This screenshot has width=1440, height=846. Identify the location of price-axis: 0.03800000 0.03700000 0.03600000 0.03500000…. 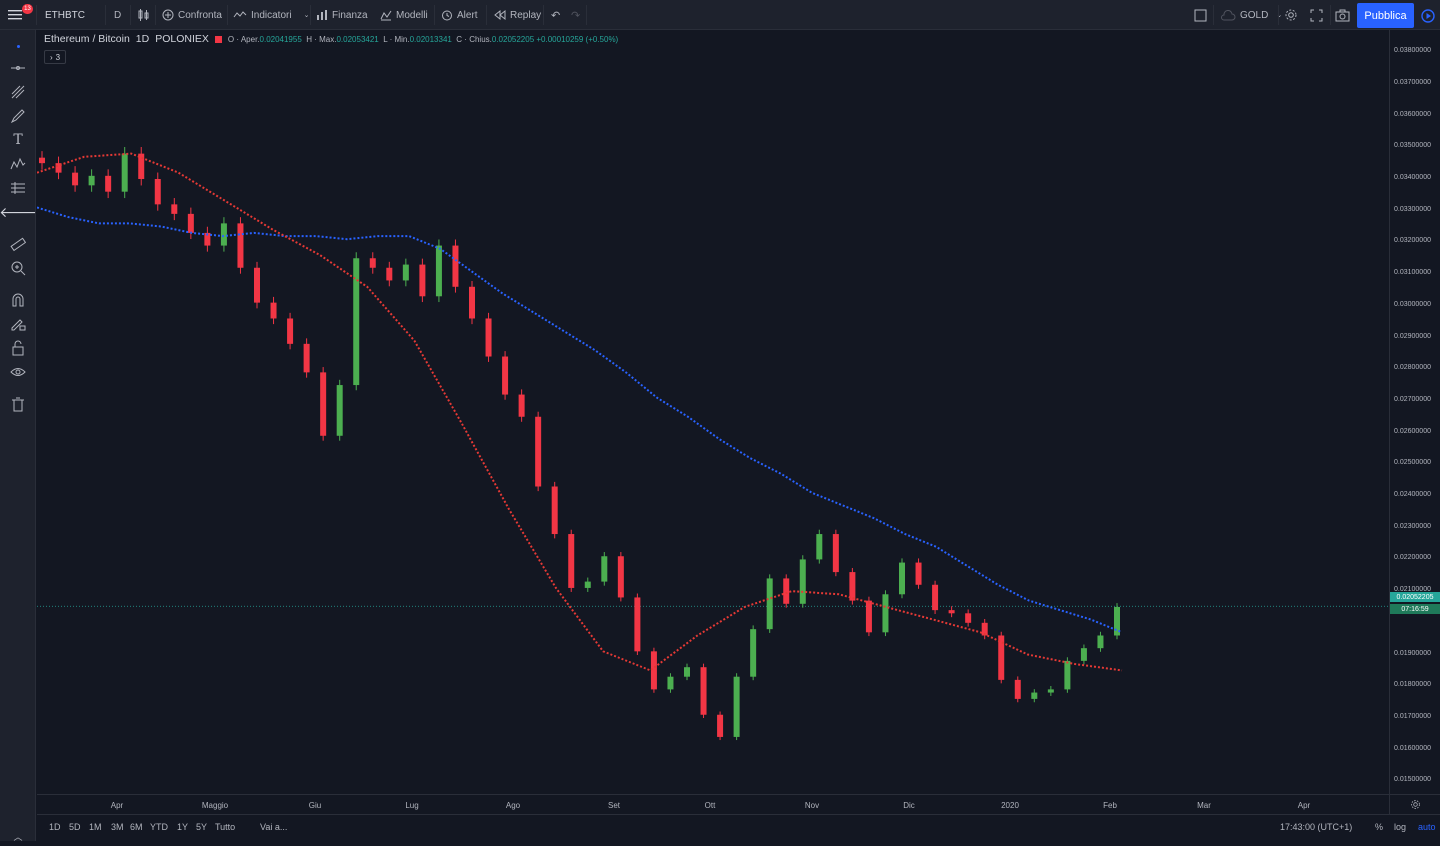
(1414, 412).